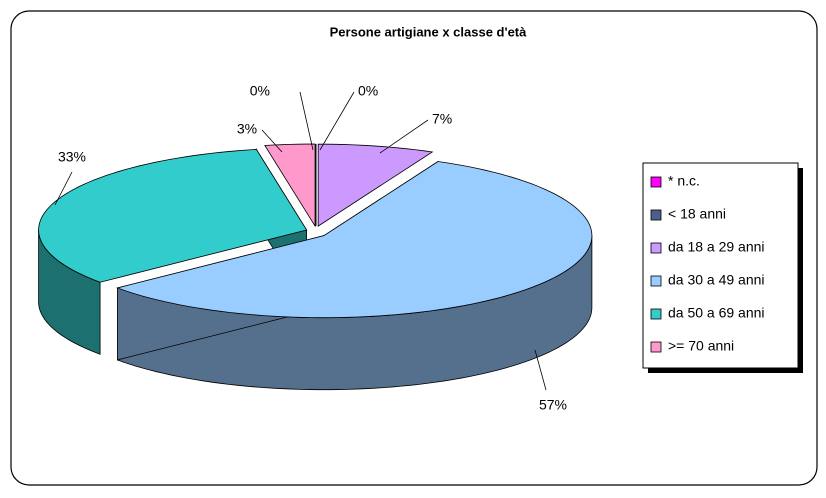 The width and height of the screenshot is (826, 498). What do you see at coordinates (697, 214) in the screenshot?
I see `legend-label: < 18 anni` at bounding box center [697, 214].